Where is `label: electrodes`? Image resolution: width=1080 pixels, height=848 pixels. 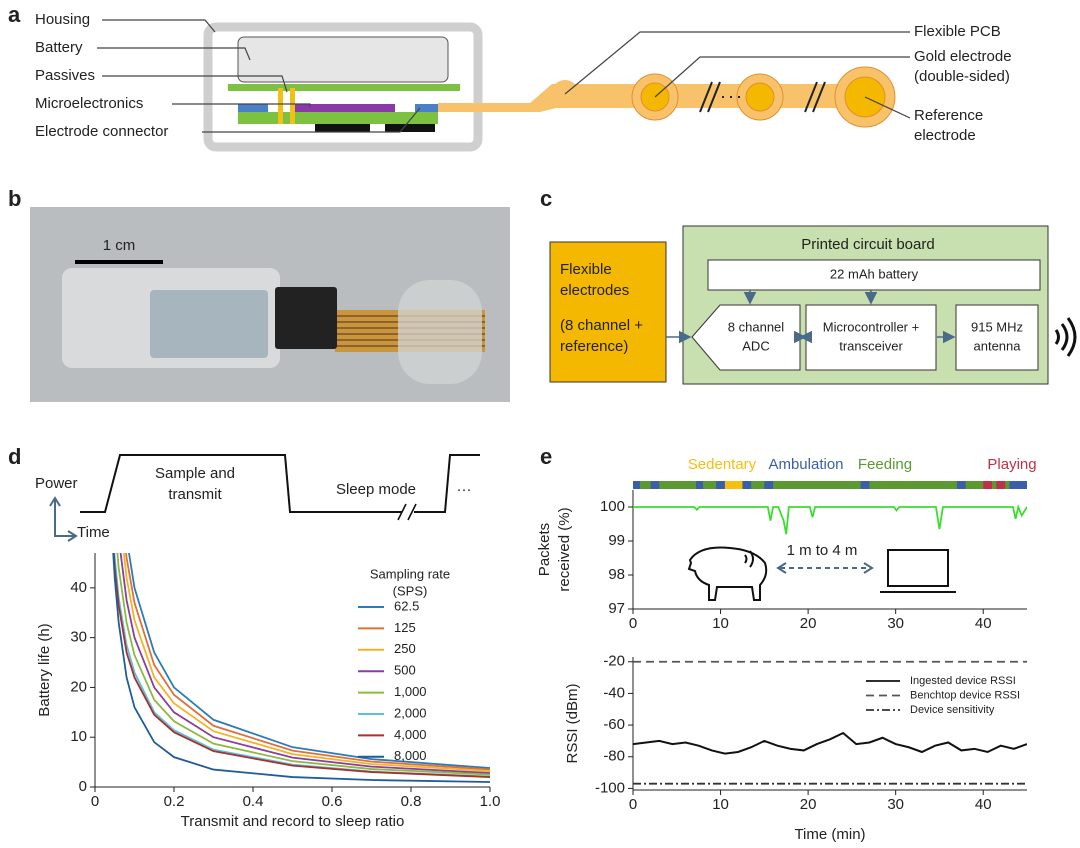
label: electrodes is located at coordinates (594, 290).